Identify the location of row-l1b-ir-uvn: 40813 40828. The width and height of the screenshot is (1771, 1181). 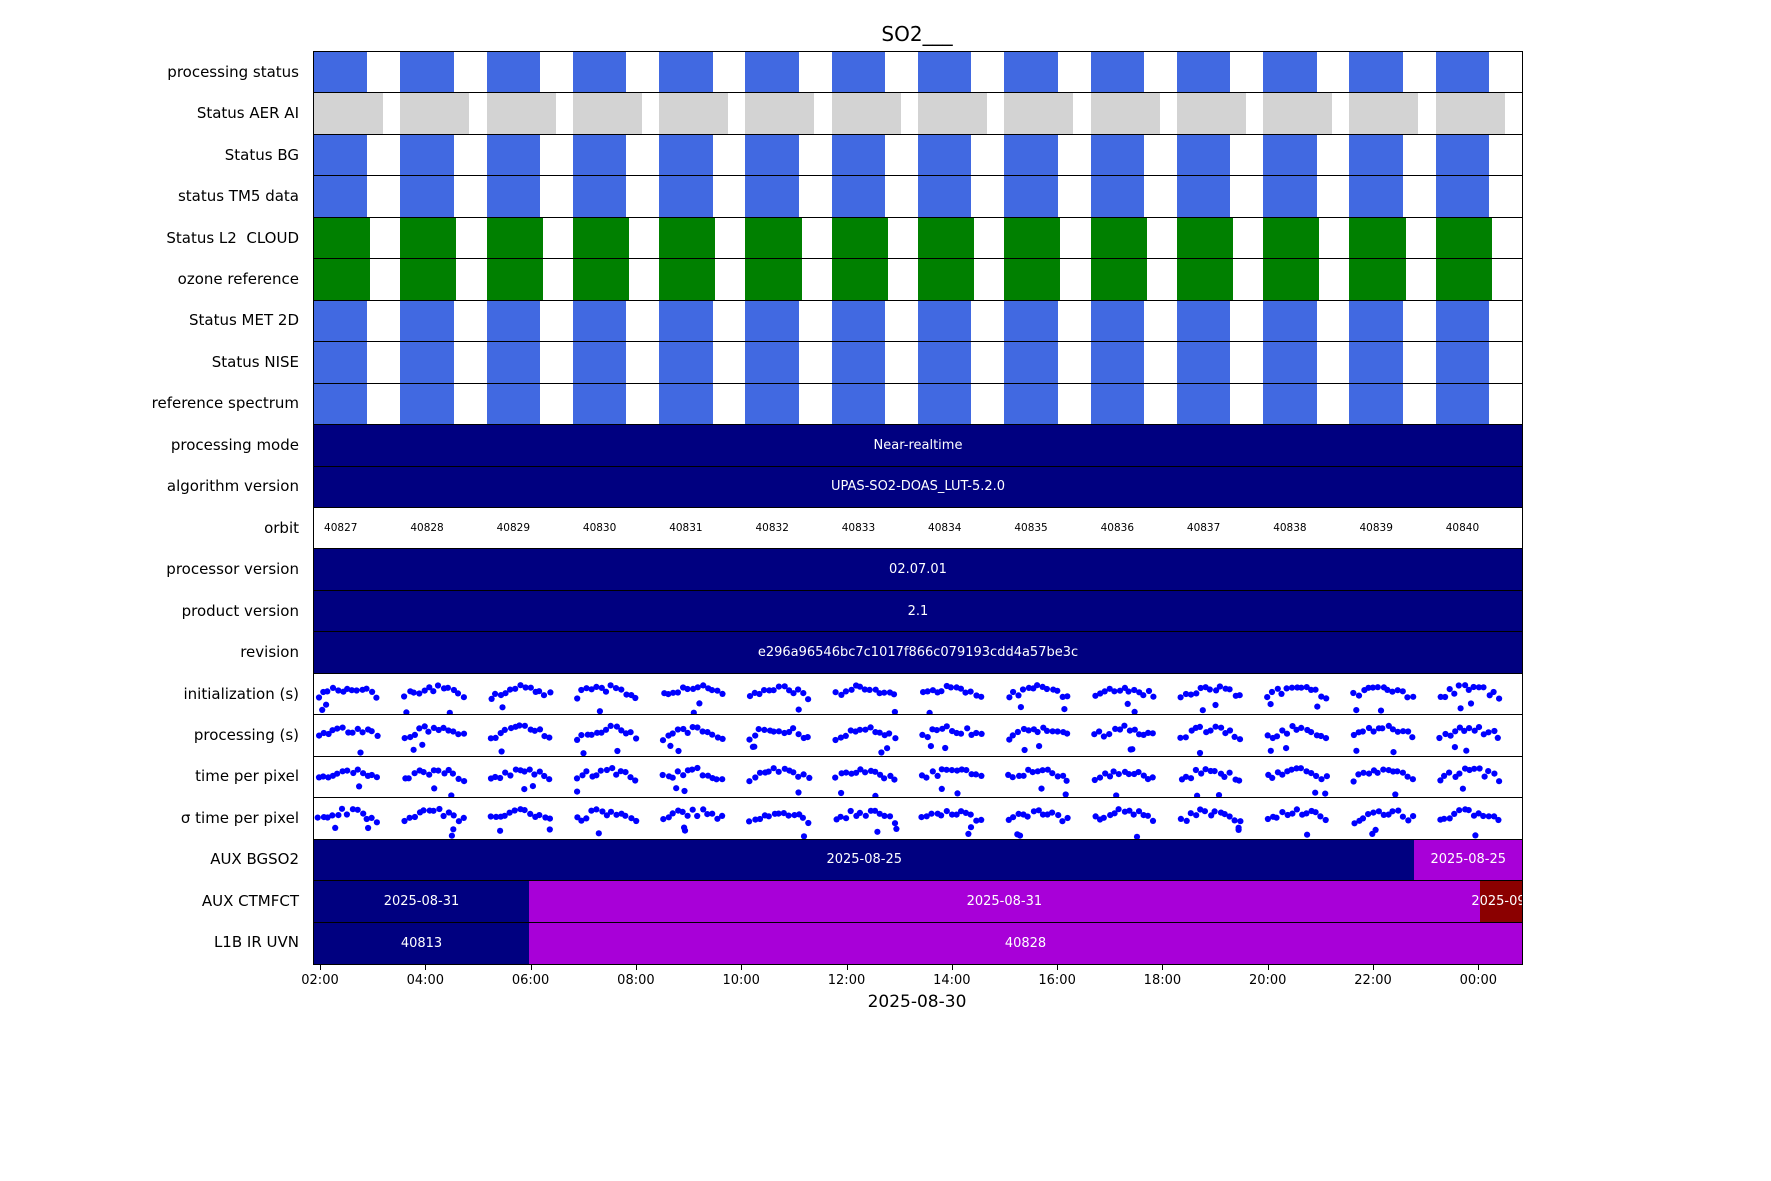
(918, 943).